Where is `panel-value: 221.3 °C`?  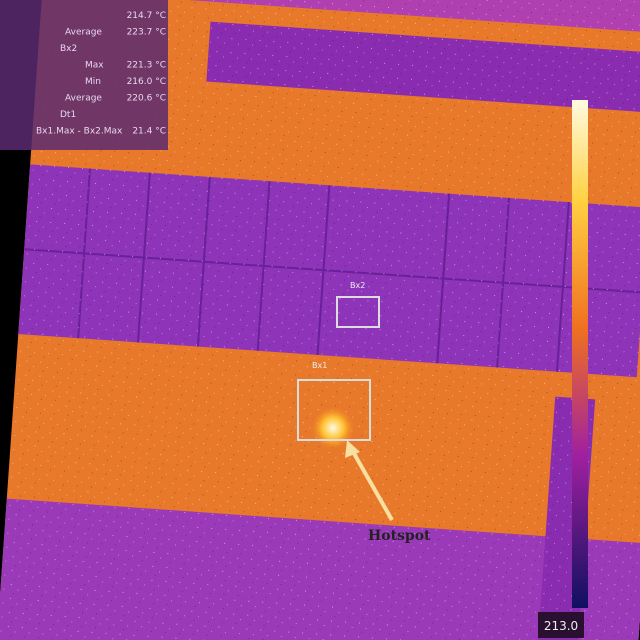 panel-value: 221.3 °C is located at coordinates (146, 66).